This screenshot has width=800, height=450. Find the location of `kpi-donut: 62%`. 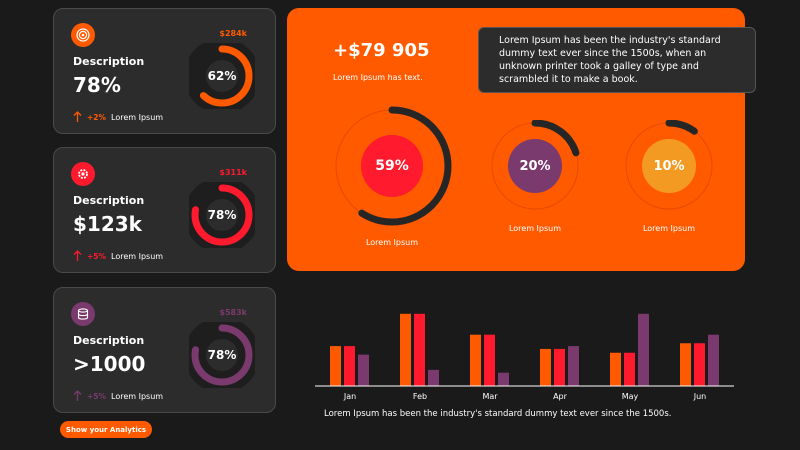

kpi-donut: 62% is located at coordinates (222, 76).